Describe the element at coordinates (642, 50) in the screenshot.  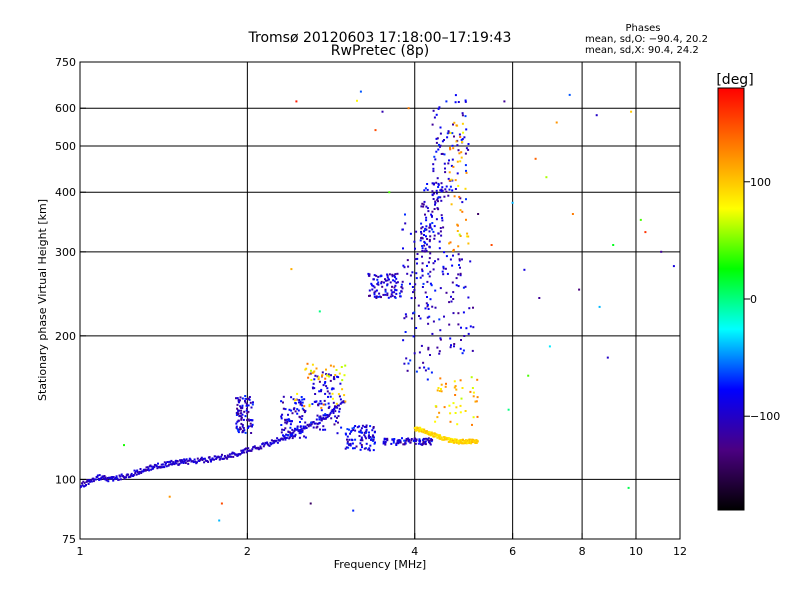
I see `phases-x-stats: mean, sd,X: 90.4, 24.2` at that location.